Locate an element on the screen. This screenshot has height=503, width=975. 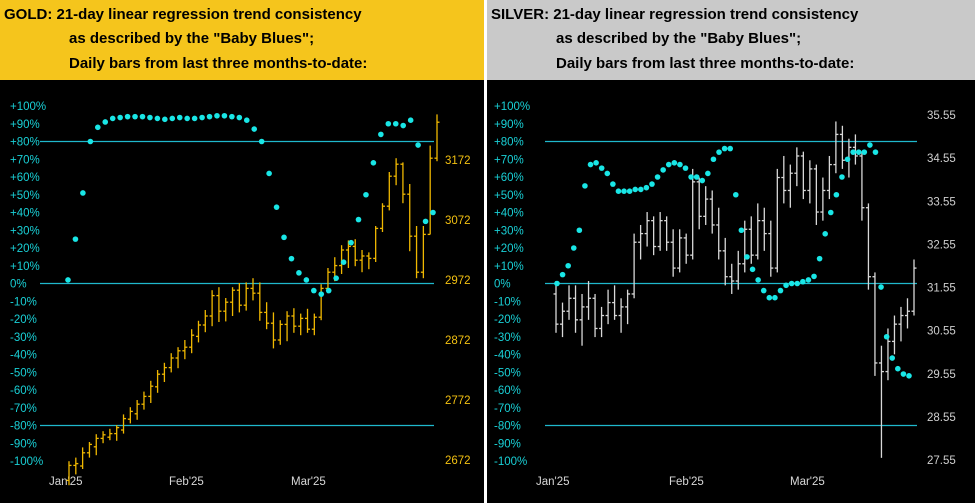
gold-left-tick-label: -90% is located at coordinates (23, 444).